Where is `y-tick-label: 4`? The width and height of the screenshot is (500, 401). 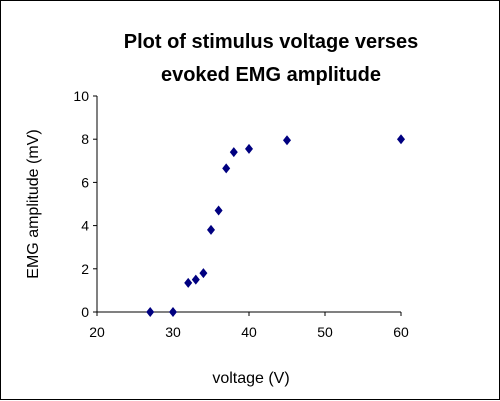
y-tick-label: 4 is located at coordinates (85, 226).